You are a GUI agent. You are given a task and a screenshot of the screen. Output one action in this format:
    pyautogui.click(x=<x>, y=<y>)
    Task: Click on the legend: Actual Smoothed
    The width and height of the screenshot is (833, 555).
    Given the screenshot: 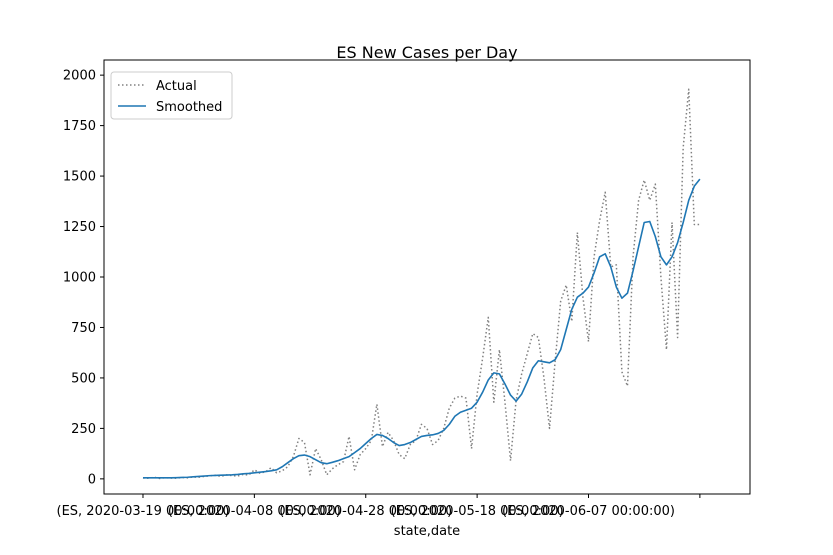 What is the action you would take?
    pyautogui.click(x=171, y=95)
    